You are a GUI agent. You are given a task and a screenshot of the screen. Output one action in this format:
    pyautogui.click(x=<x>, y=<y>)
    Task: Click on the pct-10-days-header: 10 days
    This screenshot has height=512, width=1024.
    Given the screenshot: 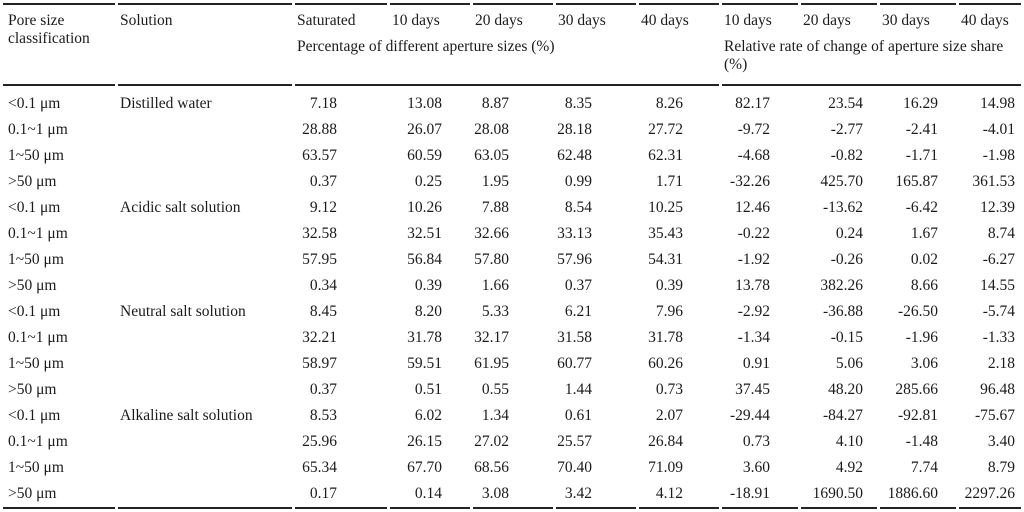 What is the action you would take?
    pyautogui.click(x=430, y=20)
    